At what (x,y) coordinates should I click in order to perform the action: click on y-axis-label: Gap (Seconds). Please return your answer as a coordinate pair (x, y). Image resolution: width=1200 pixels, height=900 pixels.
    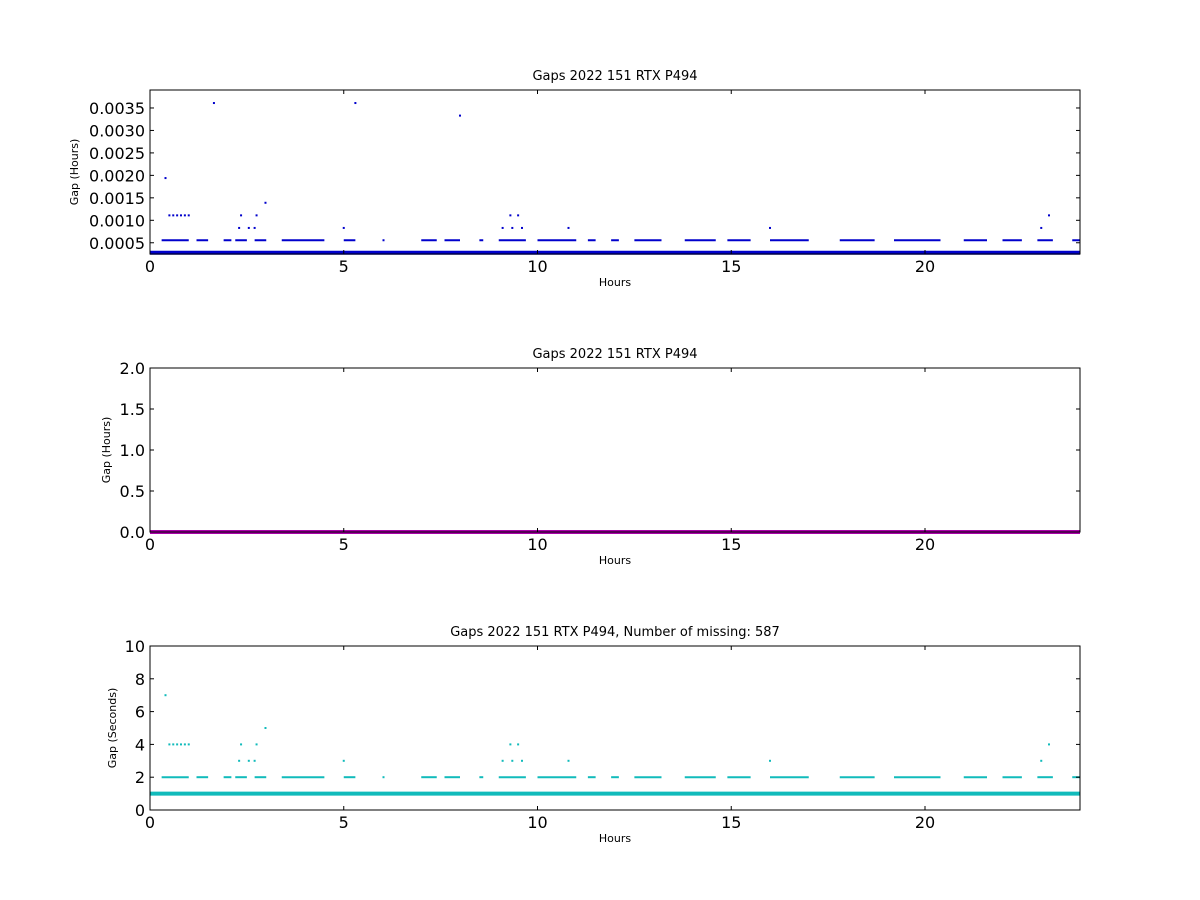
    Looking at the image, I should click on (112, 728).